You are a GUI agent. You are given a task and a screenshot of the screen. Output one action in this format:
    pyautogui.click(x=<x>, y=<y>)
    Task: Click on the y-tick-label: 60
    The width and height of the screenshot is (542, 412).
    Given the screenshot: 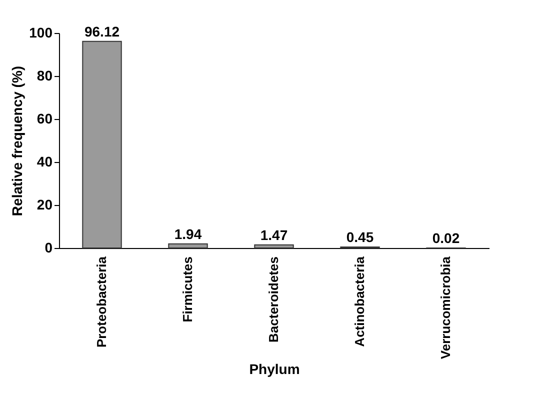 What is the action you would take?
    pyautogui.click(x=44, y=118)
    